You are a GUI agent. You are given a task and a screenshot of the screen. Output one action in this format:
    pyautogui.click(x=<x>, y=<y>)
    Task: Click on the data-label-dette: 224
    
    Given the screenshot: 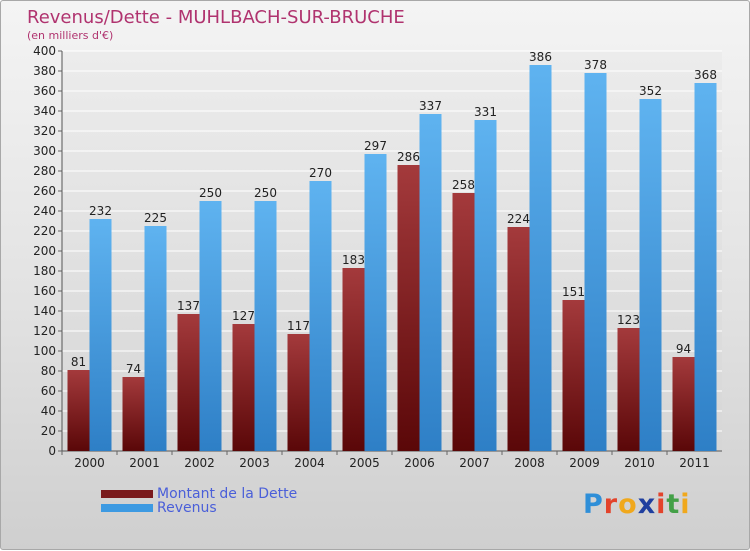 What is the action you would take?
    pyautogui.click(x=518, y=219)
    